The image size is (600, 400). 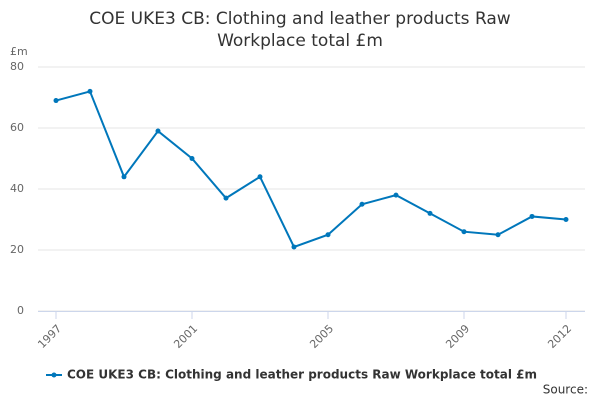 What do you see at coordinates (565, 390) in the screenshot?
I see `source: Source:` at bounding box center [565, 390].